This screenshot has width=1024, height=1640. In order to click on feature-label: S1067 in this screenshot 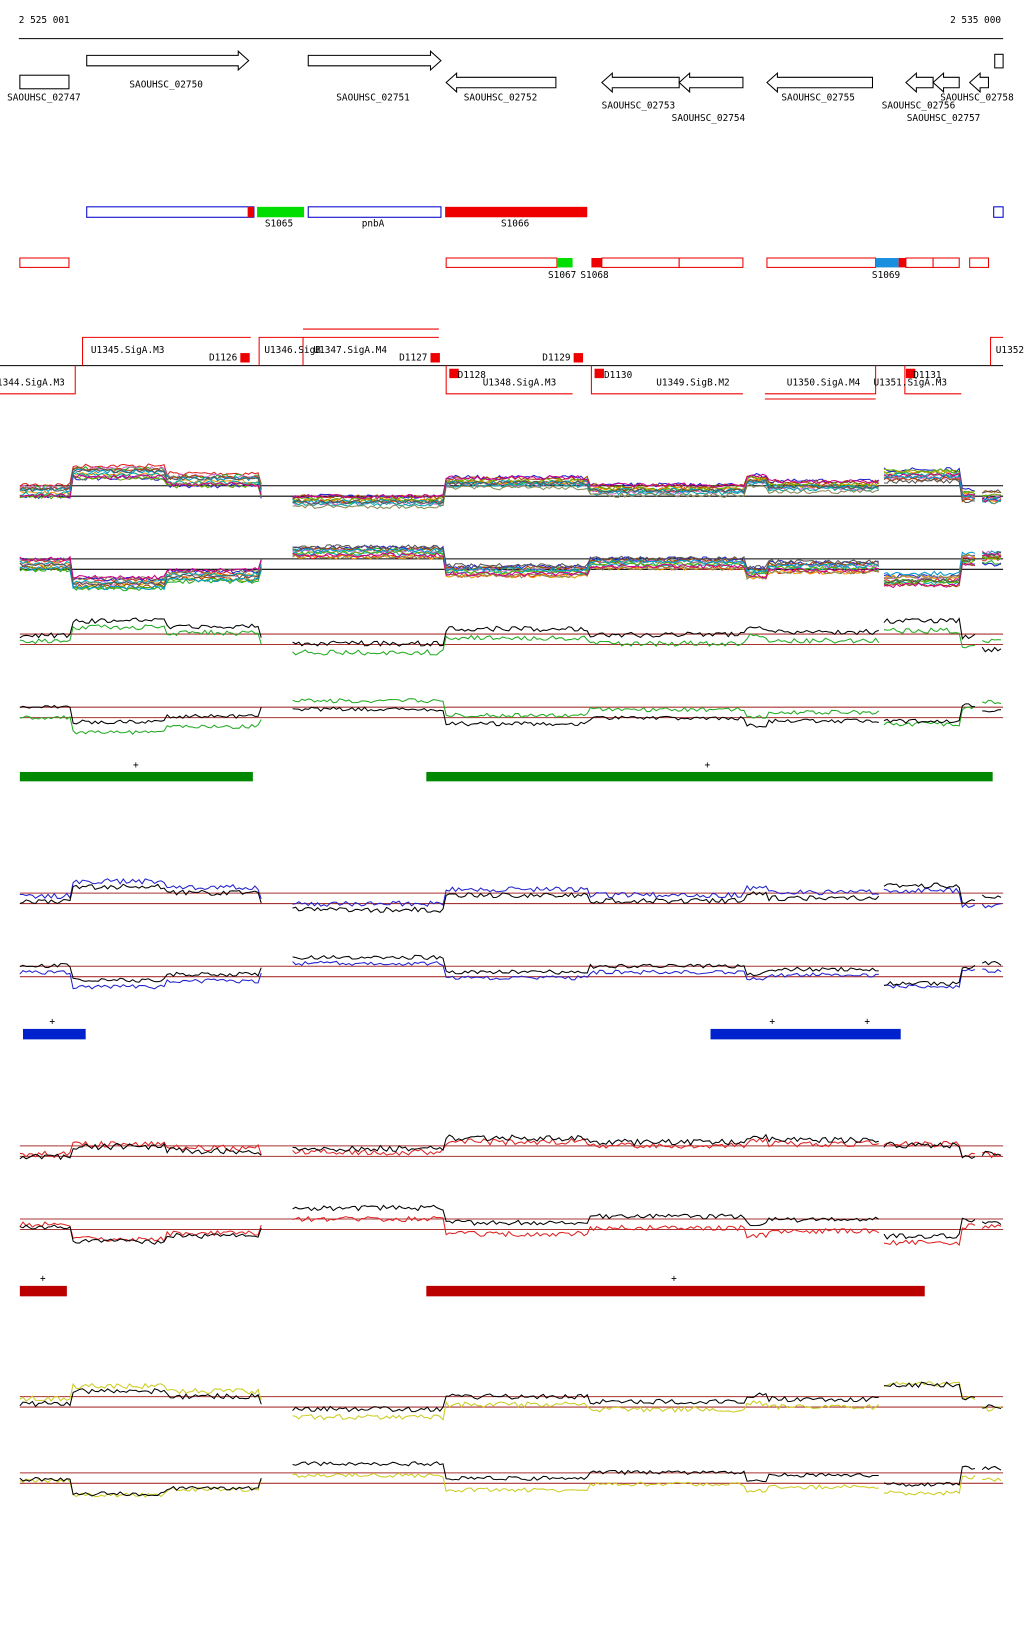, I will do `click(562, 275)`.